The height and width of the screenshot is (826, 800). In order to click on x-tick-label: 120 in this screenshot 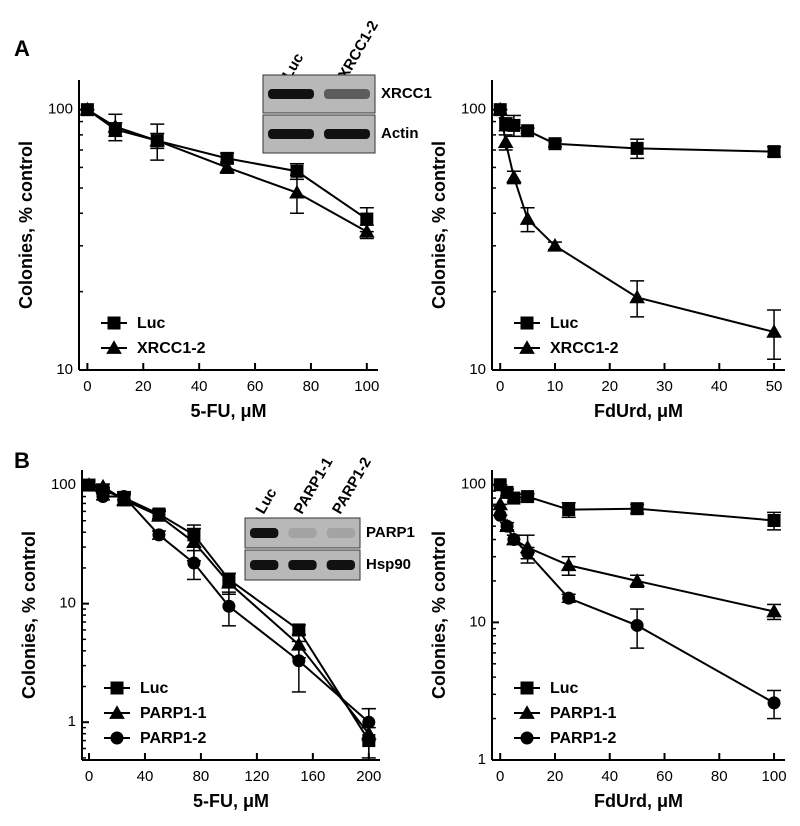, I will do `click(256, 776)`.